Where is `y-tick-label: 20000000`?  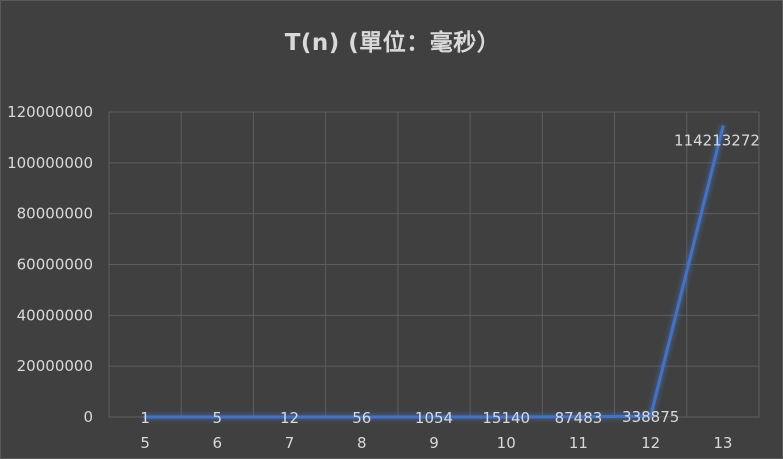
y-tick-label: 20000000 is located at coordinates (55, 366).